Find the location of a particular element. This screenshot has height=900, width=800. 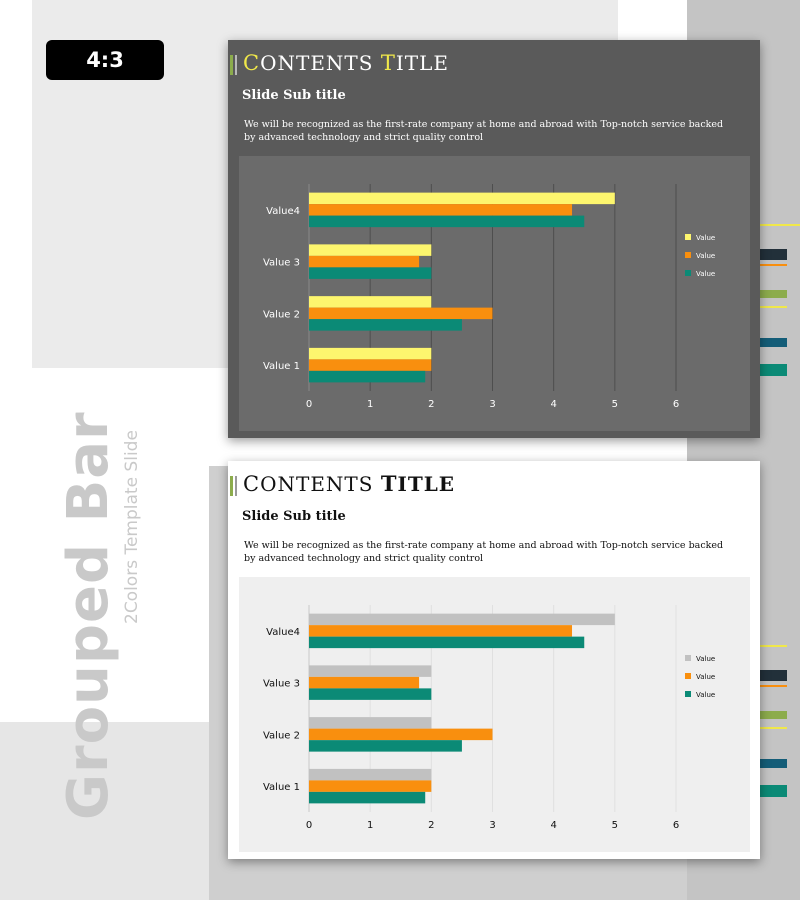

aspect-ratio-badge: 4:3 is located at coordinates (105, 60).